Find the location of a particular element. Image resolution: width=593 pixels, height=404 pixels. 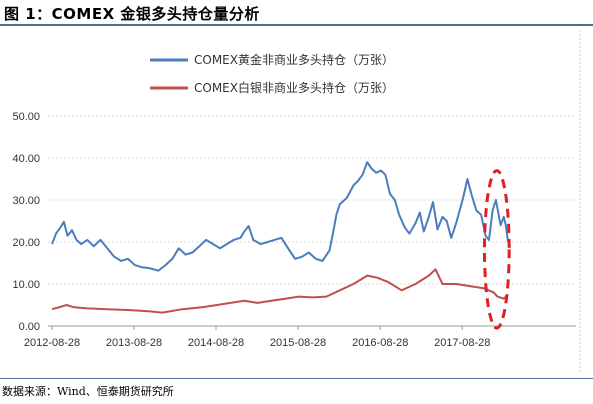

x-tick-label: 2012-08-28 is located at coordinates (52, 343).